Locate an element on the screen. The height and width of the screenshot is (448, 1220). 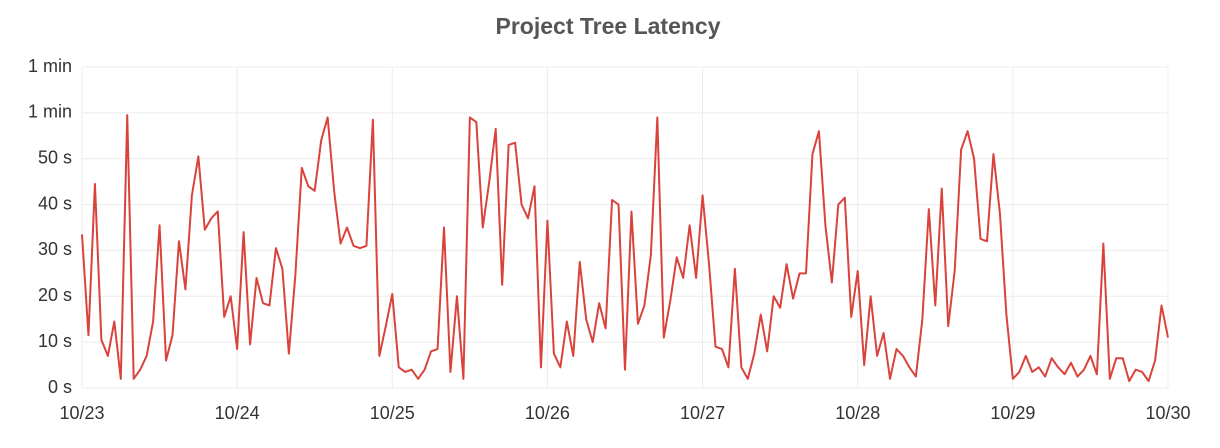
x-tick-label: 10/26 is located at coordinates (547, 413).